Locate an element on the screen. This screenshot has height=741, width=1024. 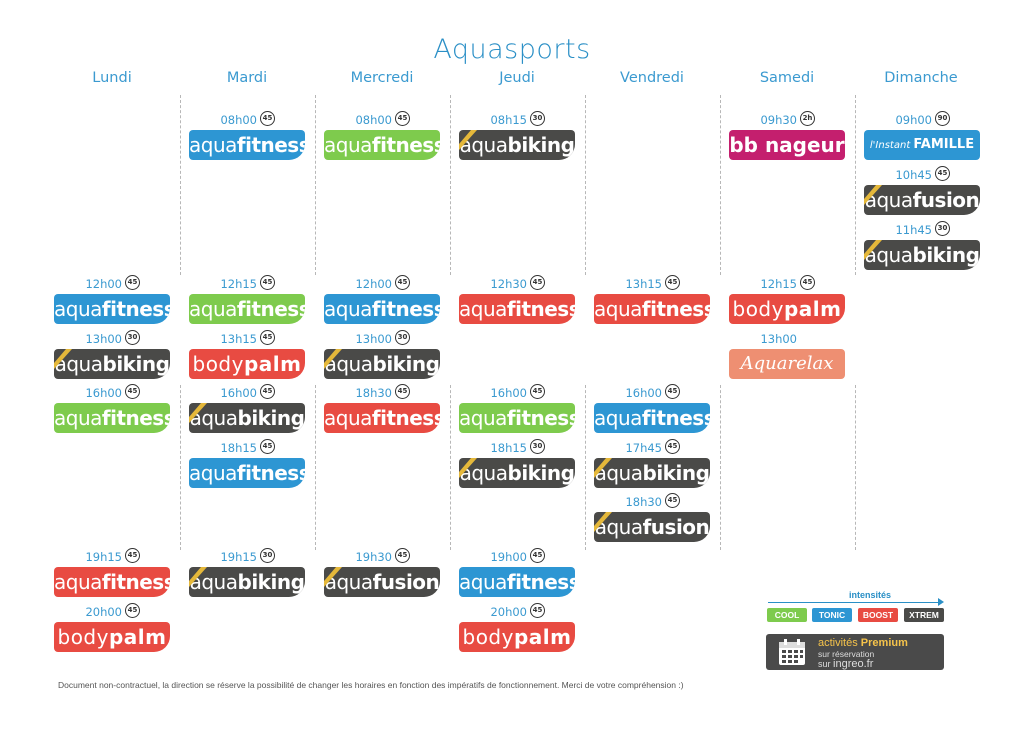
session-time: 09h30 is located at coordinates (778, 120).